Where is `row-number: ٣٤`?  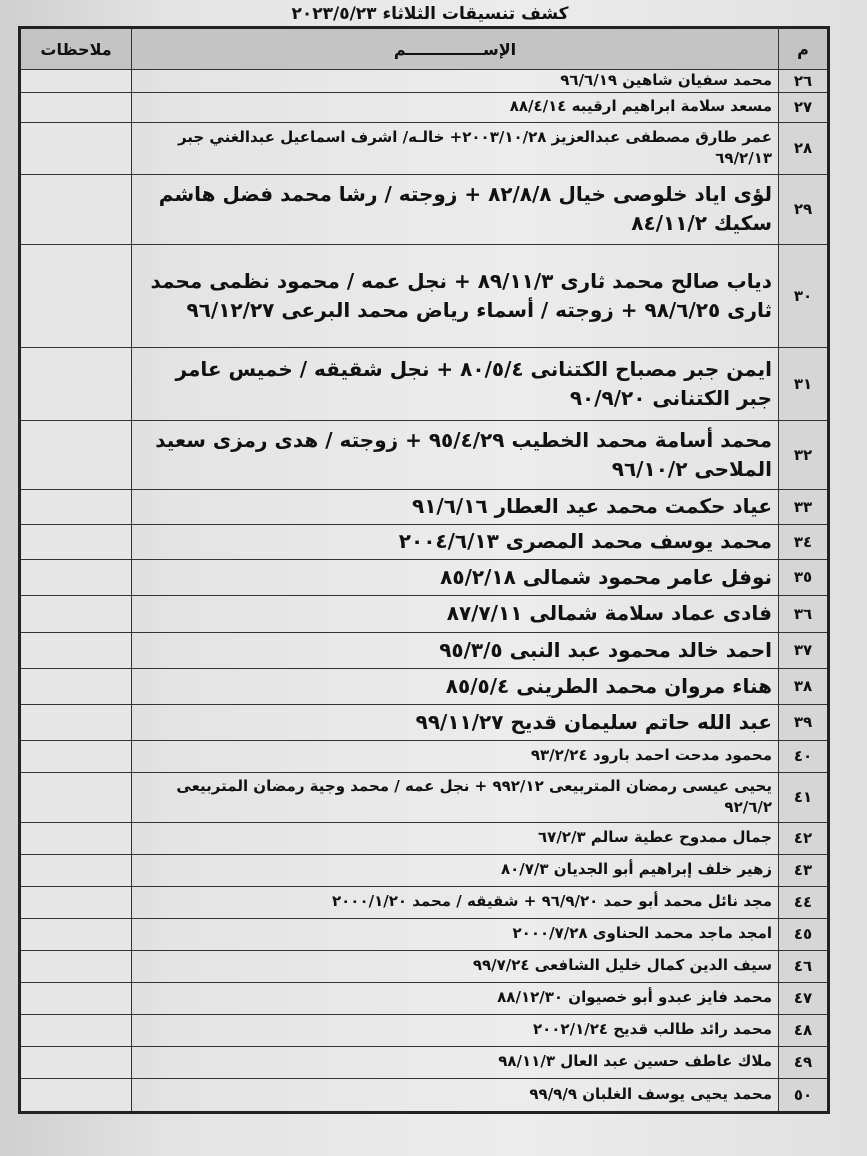 row-number: ٣٤ is located at coordinates (803, 541).